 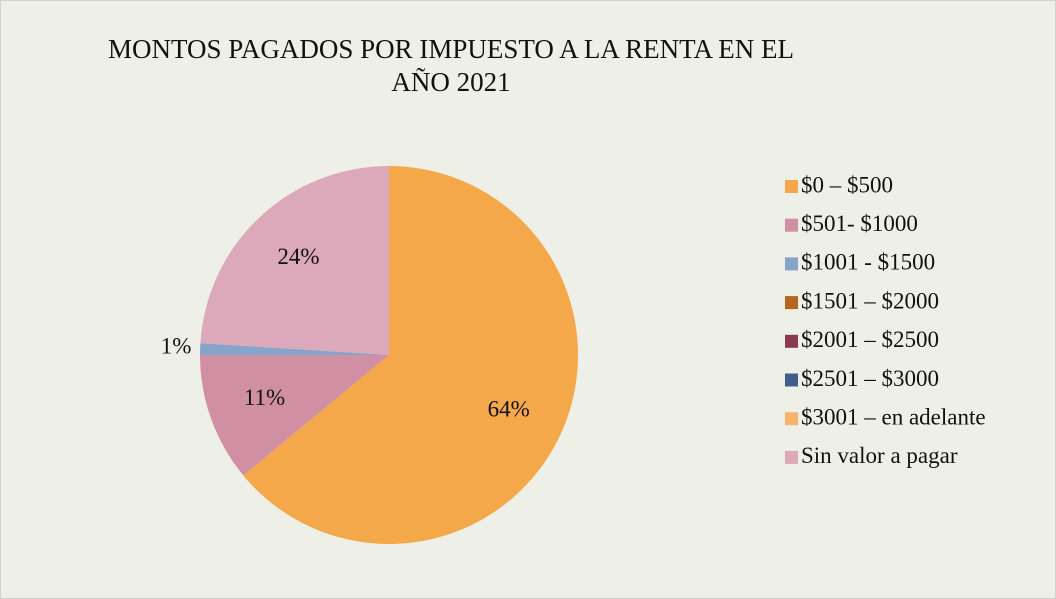 What do you see at coordinates (868, 262) in the screenshot?
I see `legend-label: $1001 - $1500` at bounding box center [868, 262].